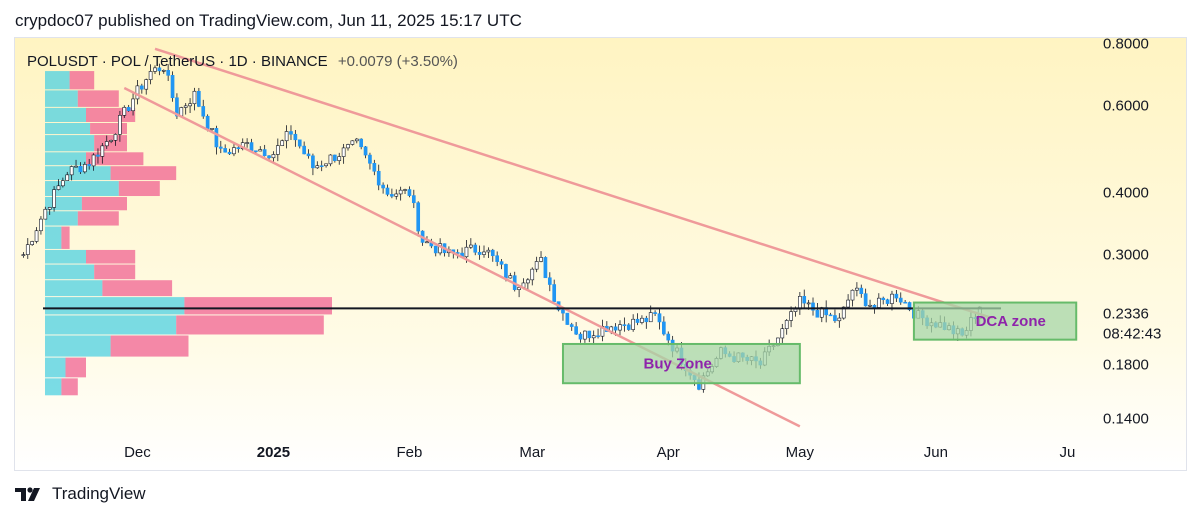 The width and height of the screenshot is (1200, 521). I want to click on y-tick-label: 0.6000, so click(1126, 105).